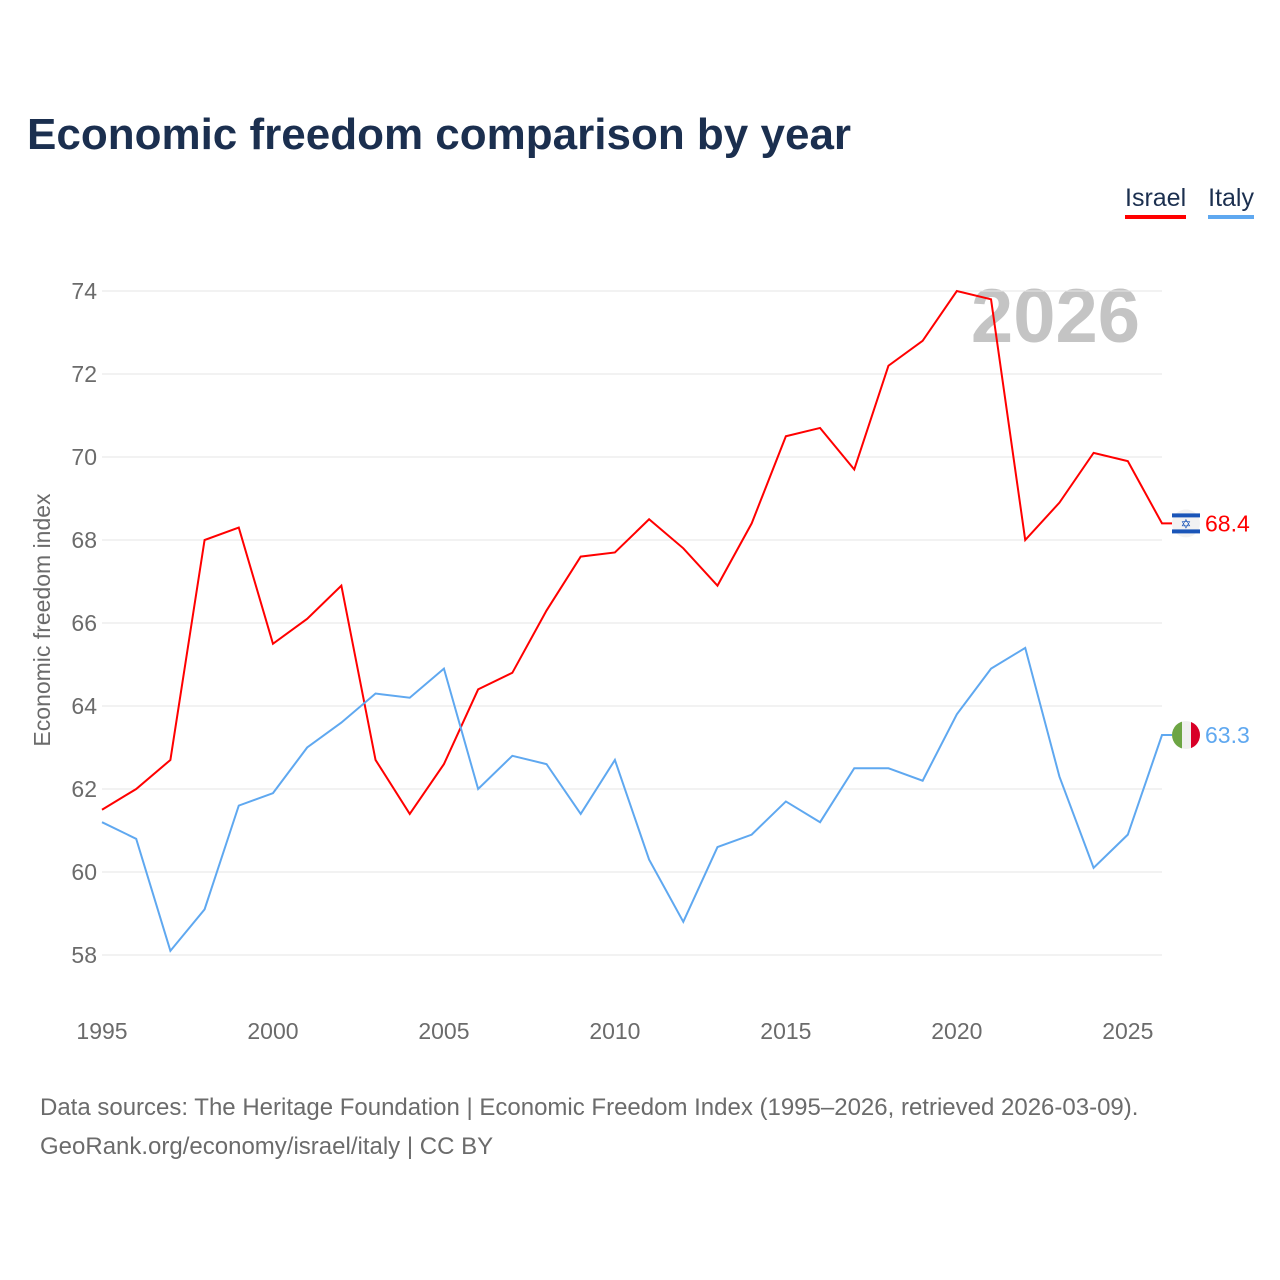  What do you see at coordinates (1231, 201) in the screenshot?
I see `legend-italy: Italy` at bounding box center [1231, 201].